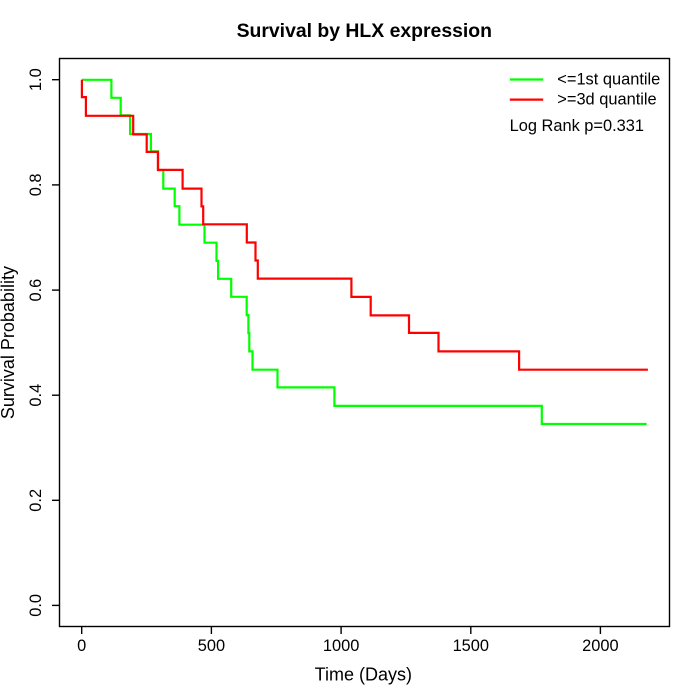 The width and height of the screenshot is (700, 700). What do you see at coordinates (341, 646) in the screenshot?
I see `svg-text: 1000` at bounding box center [341, 646].